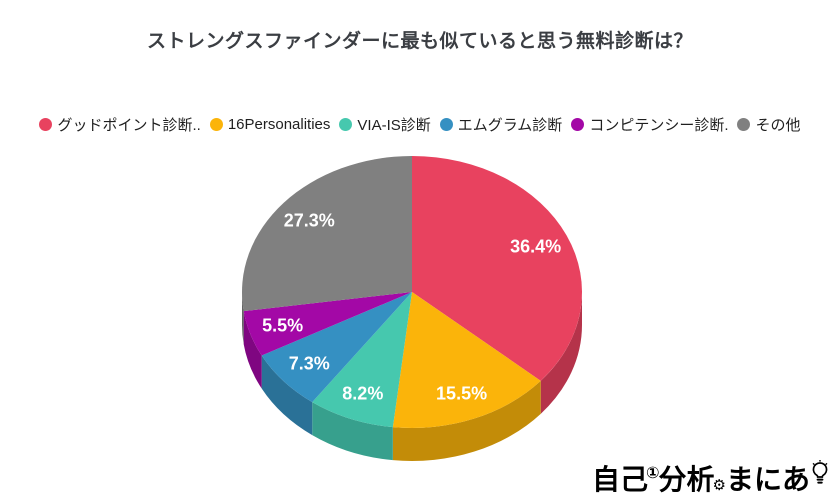  Describe the element at coordinates (309, 363) in the screenshot. I see `pie-slice-label-3: 7.3%` at that location.